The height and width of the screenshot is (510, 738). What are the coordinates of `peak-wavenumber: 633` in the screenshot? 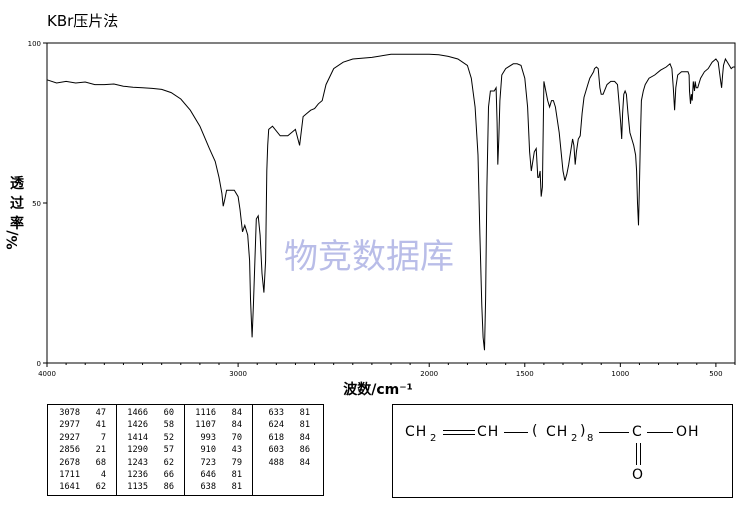 It's located at (276, 413).